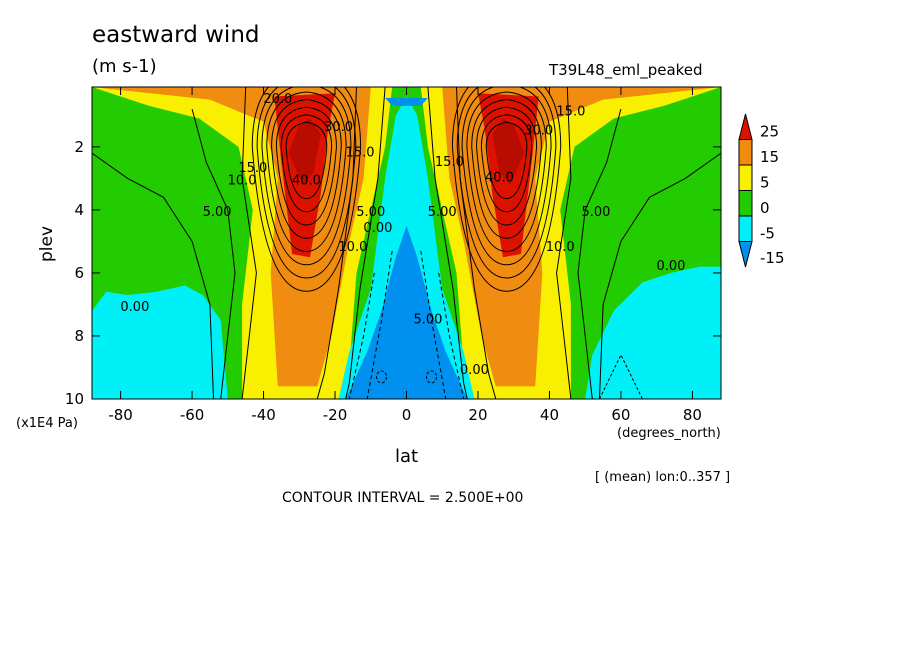  I want to click on colorbar-bottom-arrow, so click(745, 254).